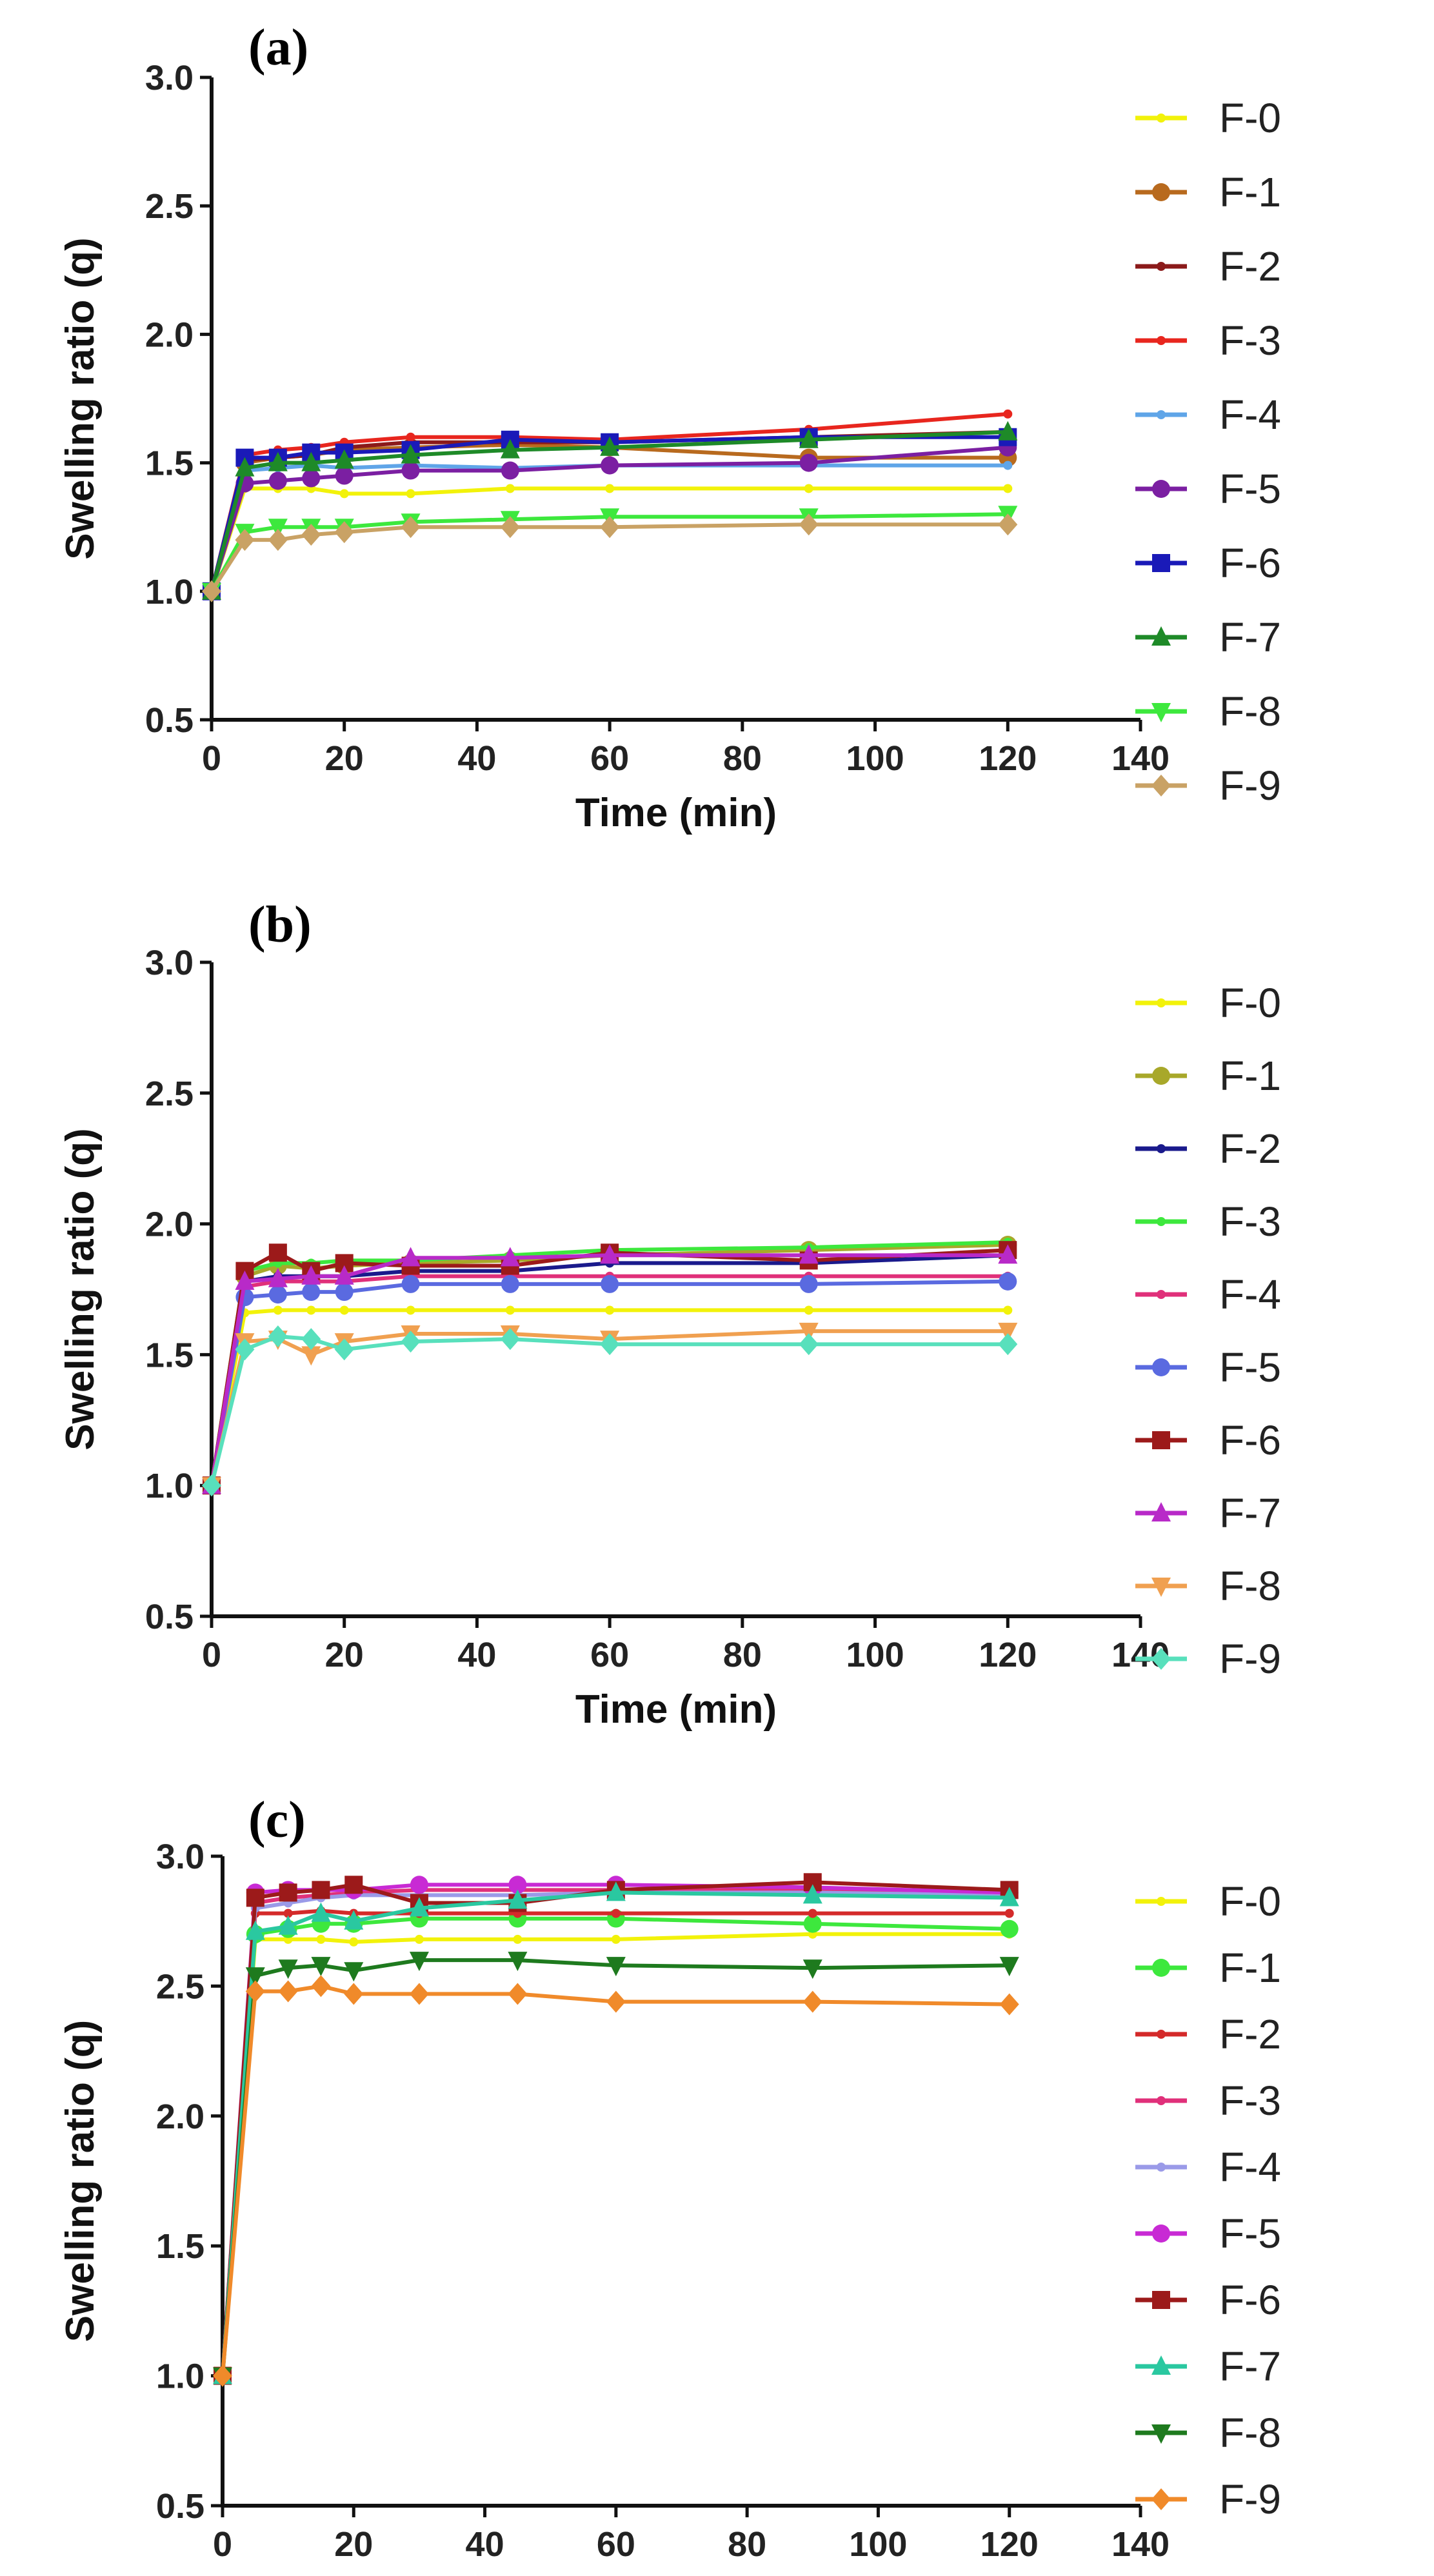 This screenshot has height=2576, width=1434. I want to click on y-tick-label: 1.5, so click(180, 2246).